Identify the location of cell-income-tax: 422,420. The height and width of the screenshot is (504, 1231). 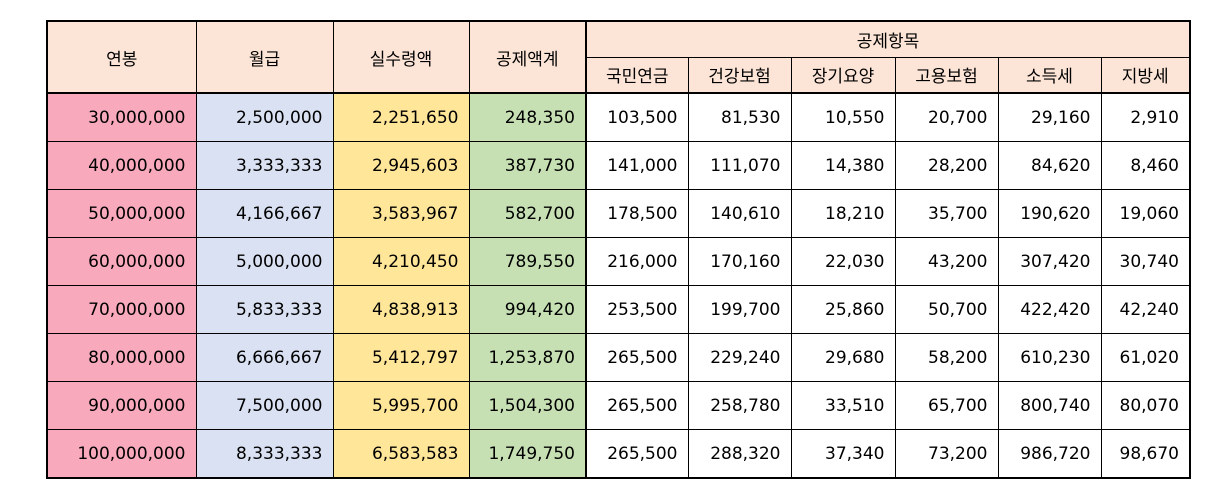
(1049, 309).